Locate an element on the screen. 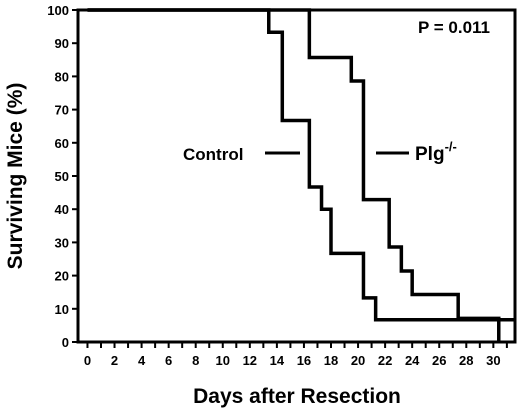  x-tick-label: 6 is located at coordinates (168, 360).